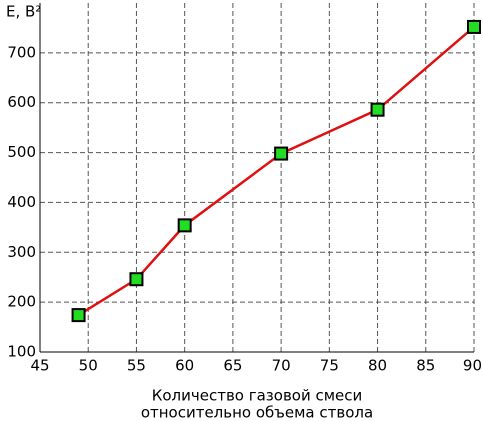  I want to click on y-tick-label: 100, so click(21, 352).